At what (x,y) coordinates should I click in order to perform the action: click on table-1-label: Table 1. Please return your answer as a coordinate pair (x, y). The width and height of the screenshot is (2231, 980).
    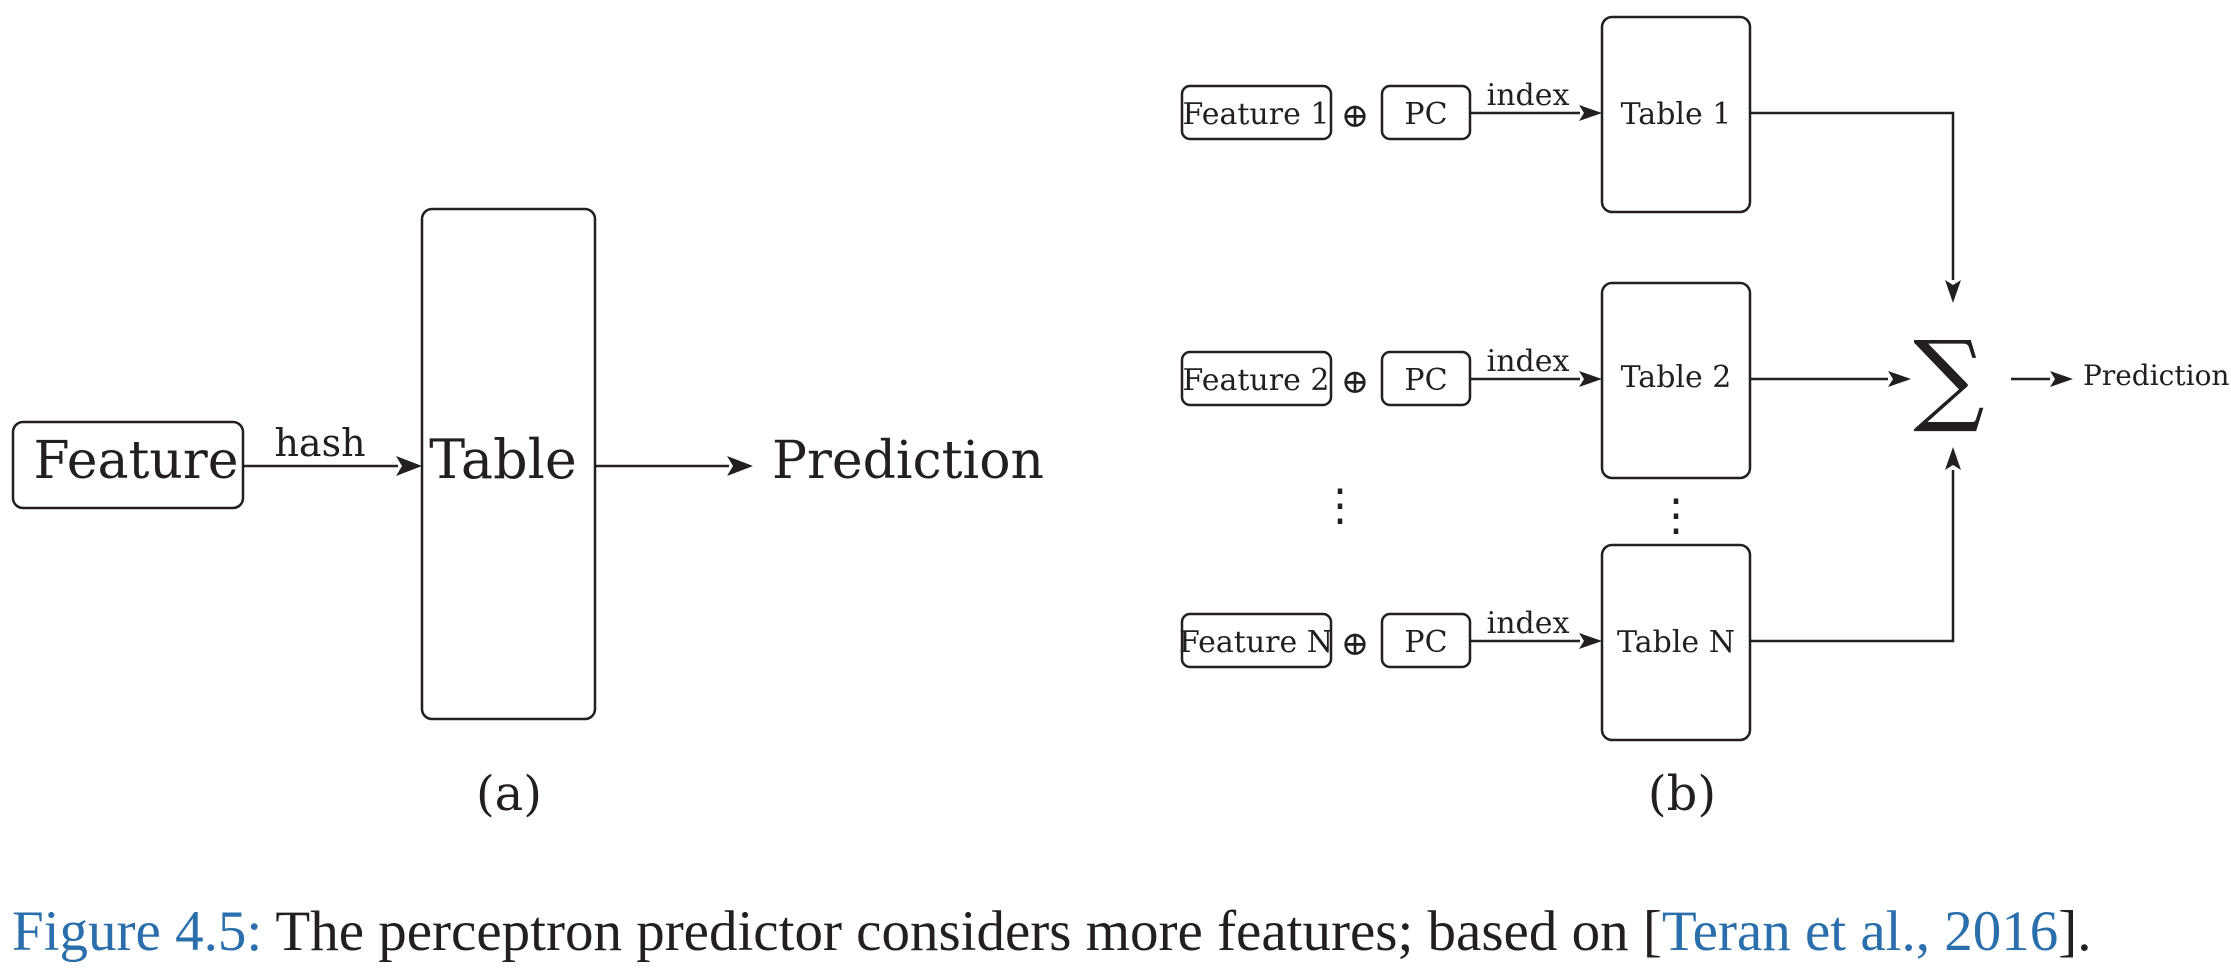
    Looking at the image, I should click on (1676, 114).